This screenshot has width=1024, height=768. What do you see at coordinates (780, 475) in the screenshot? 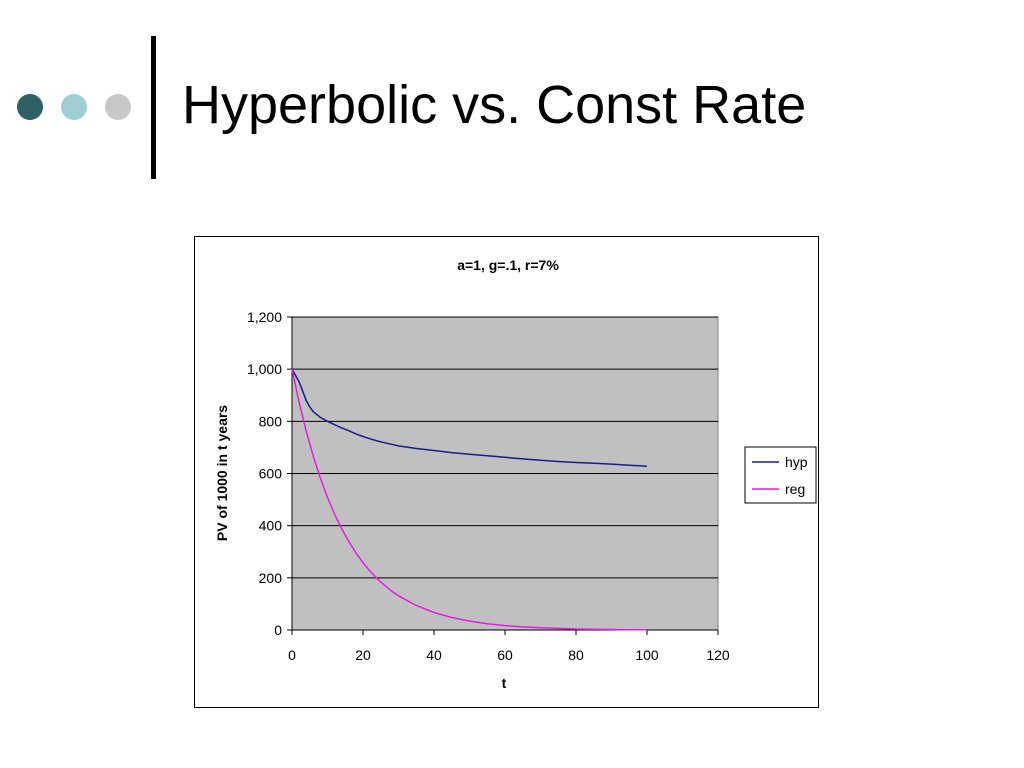
I see `legend-box` at bounding box center [780, 475].